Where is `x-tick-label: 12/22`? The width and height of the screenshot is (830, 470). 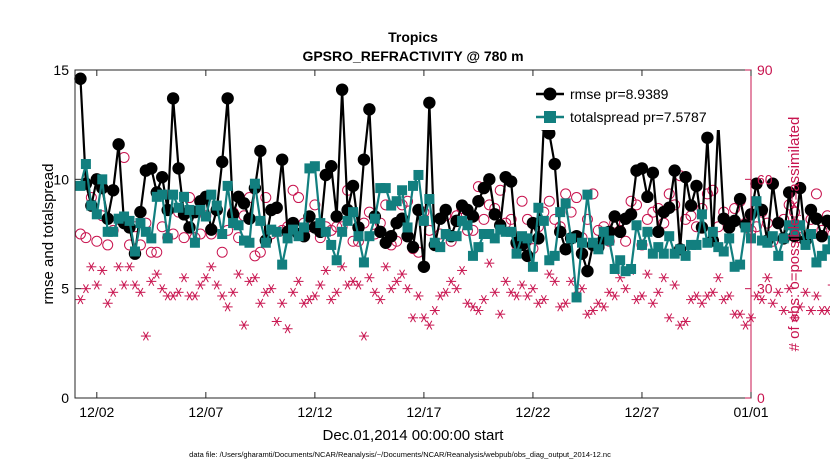
x-tick-label: 12/22 is located at coordinates (532, 412).